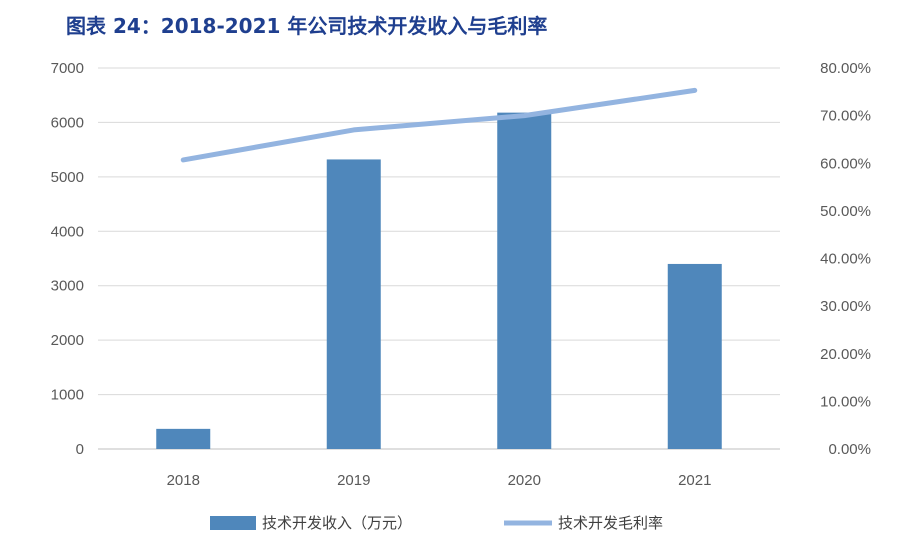 This screenshot has width=903, height=540. What do you see at coordinates (845, 354) in the screenshot?
I see `right-tick-label: 20.00%` at bounding box center [845, 354].